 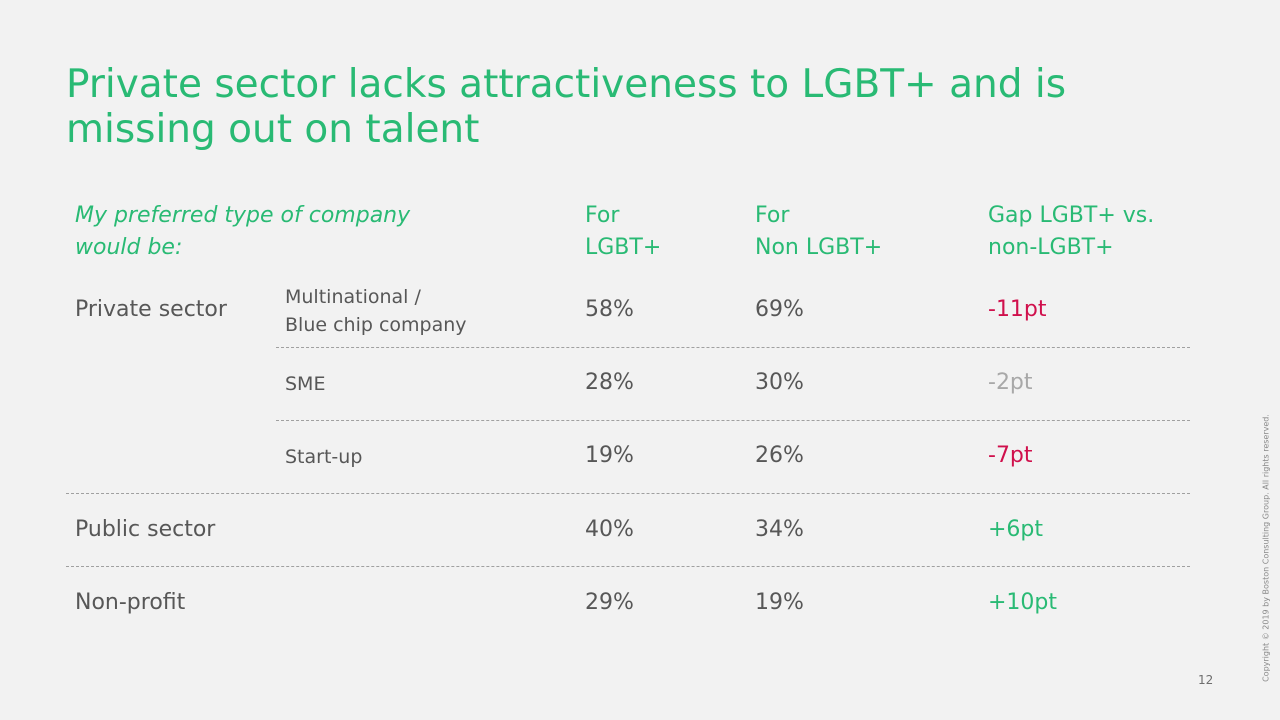 I want to click on col-header-gap: Gap LGBT+ vs. non-LGBT+, so click(x=1071, y=232).